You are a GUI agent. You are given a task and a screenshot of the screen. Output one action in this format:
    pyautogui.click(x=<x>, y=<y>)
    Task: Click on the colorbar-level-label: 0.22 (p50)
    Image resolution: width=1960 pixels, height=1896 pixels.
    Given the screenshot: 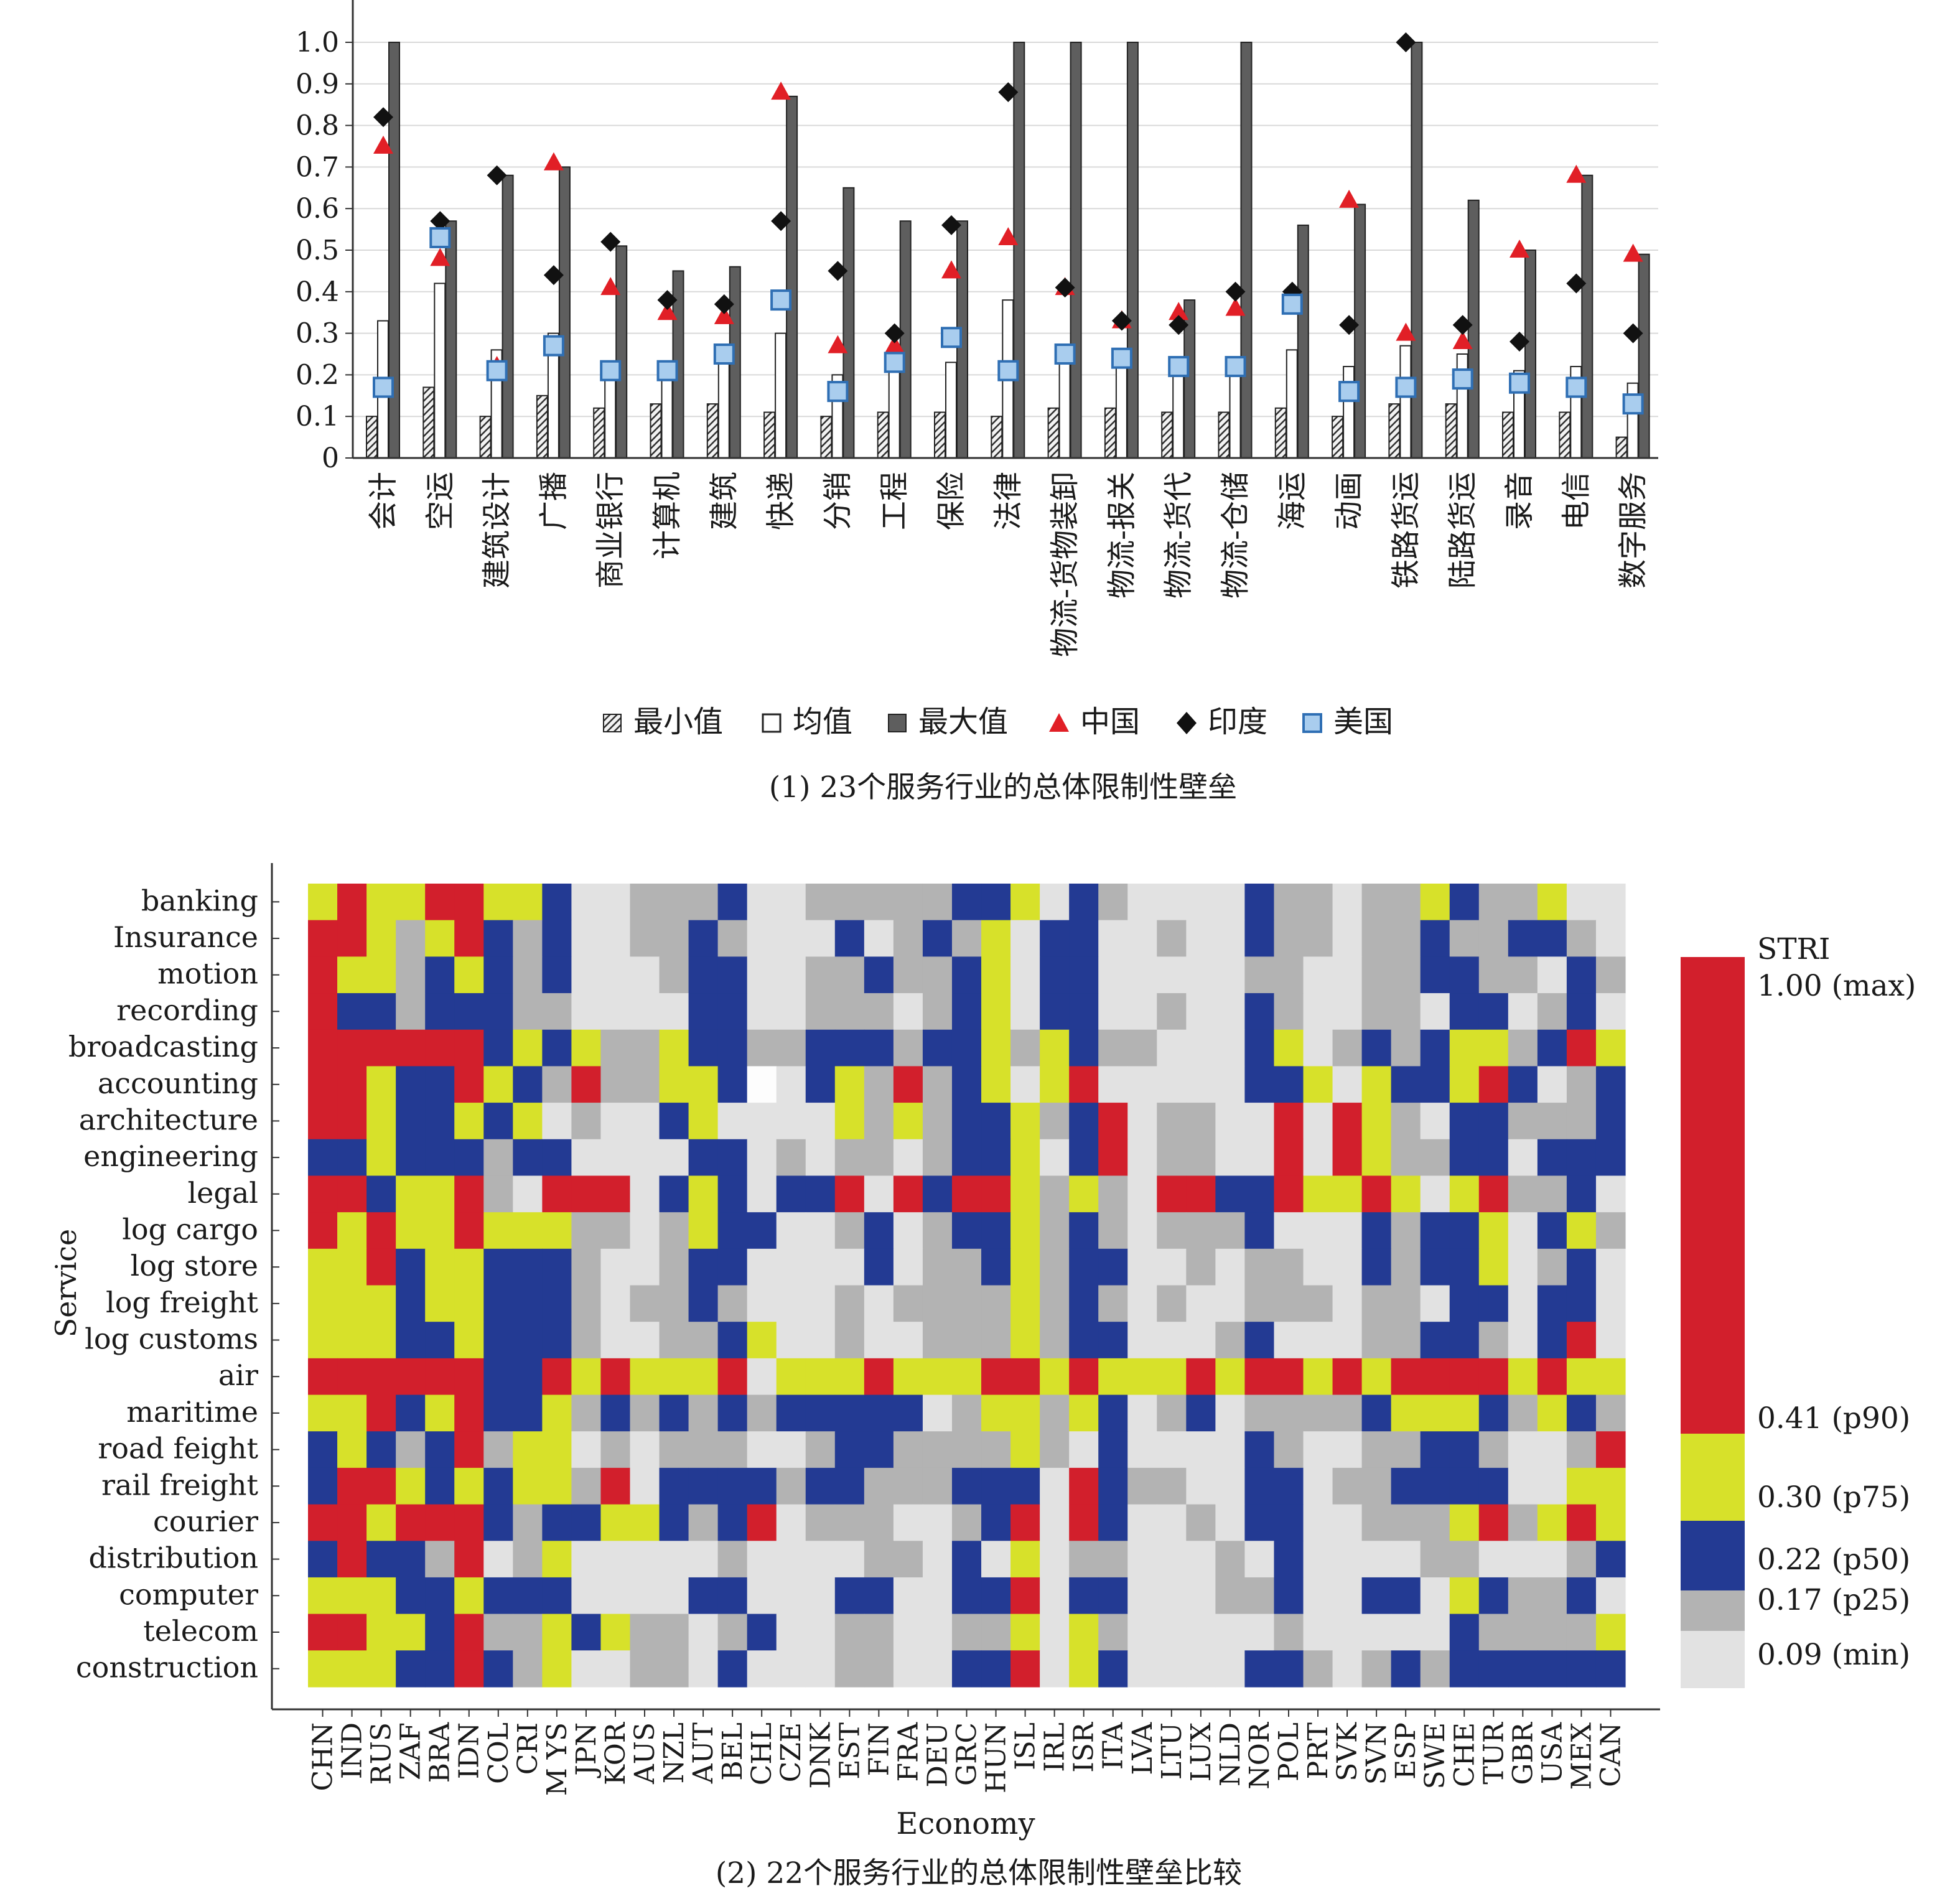 What is the action you would take?
    pyautogui.click(x=1834, y=1560)
    